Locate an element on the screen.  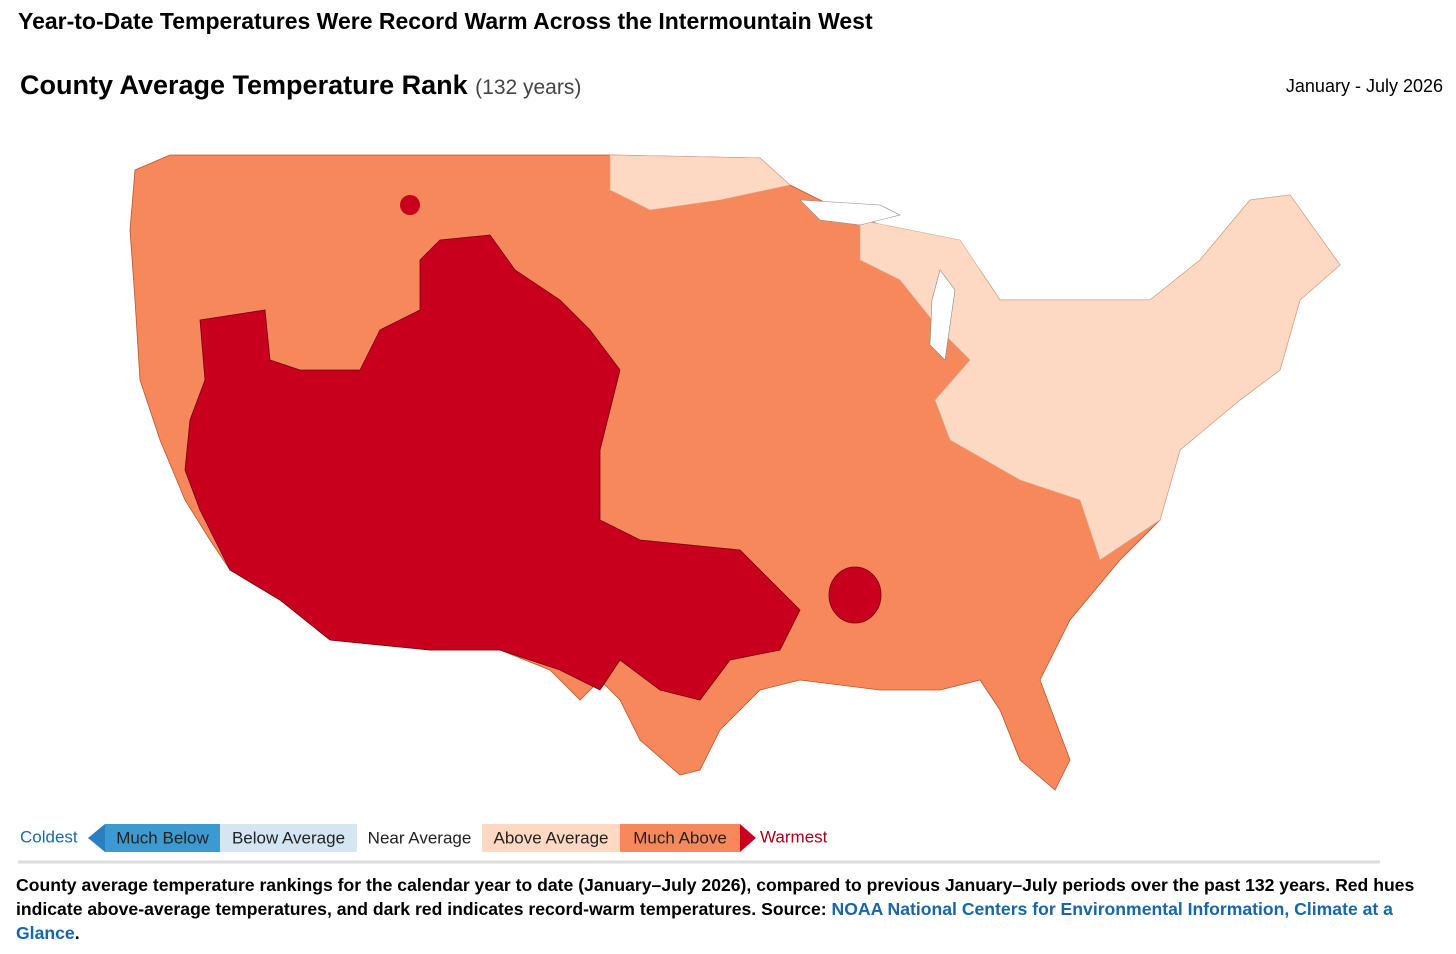
legend-right-end: Warmest is located at coordinates (794, 836).